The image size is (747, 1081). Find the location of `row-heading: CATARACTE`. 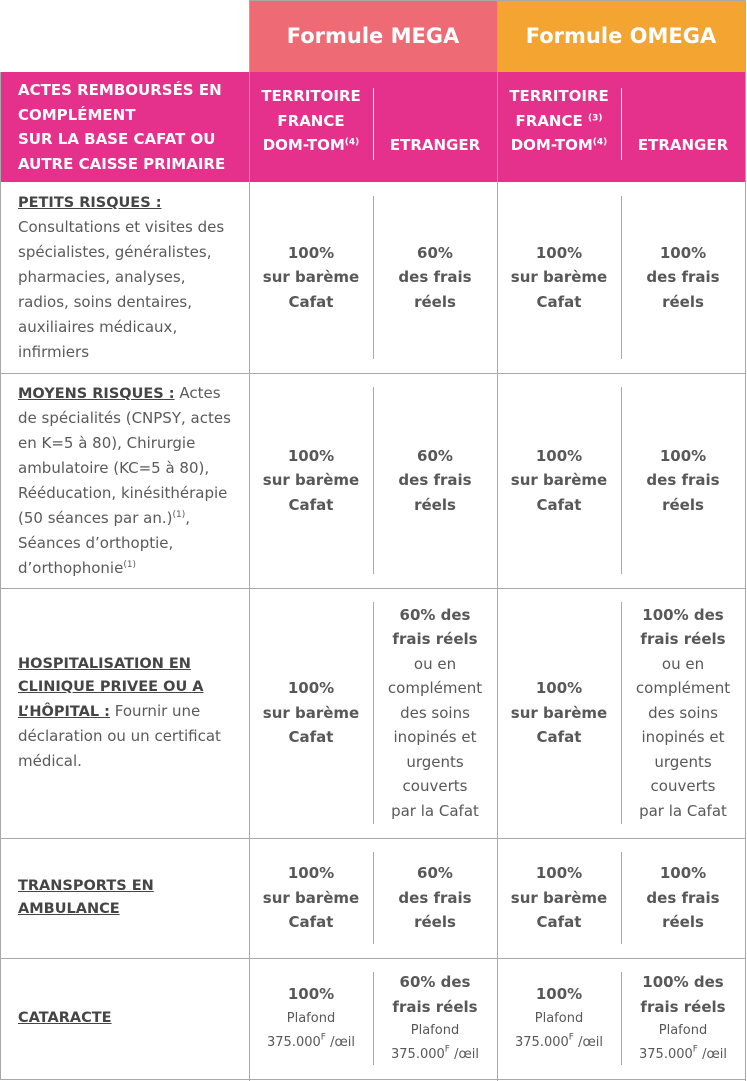

row-heading: CATARACTE is located at coordinates (65, 1018).